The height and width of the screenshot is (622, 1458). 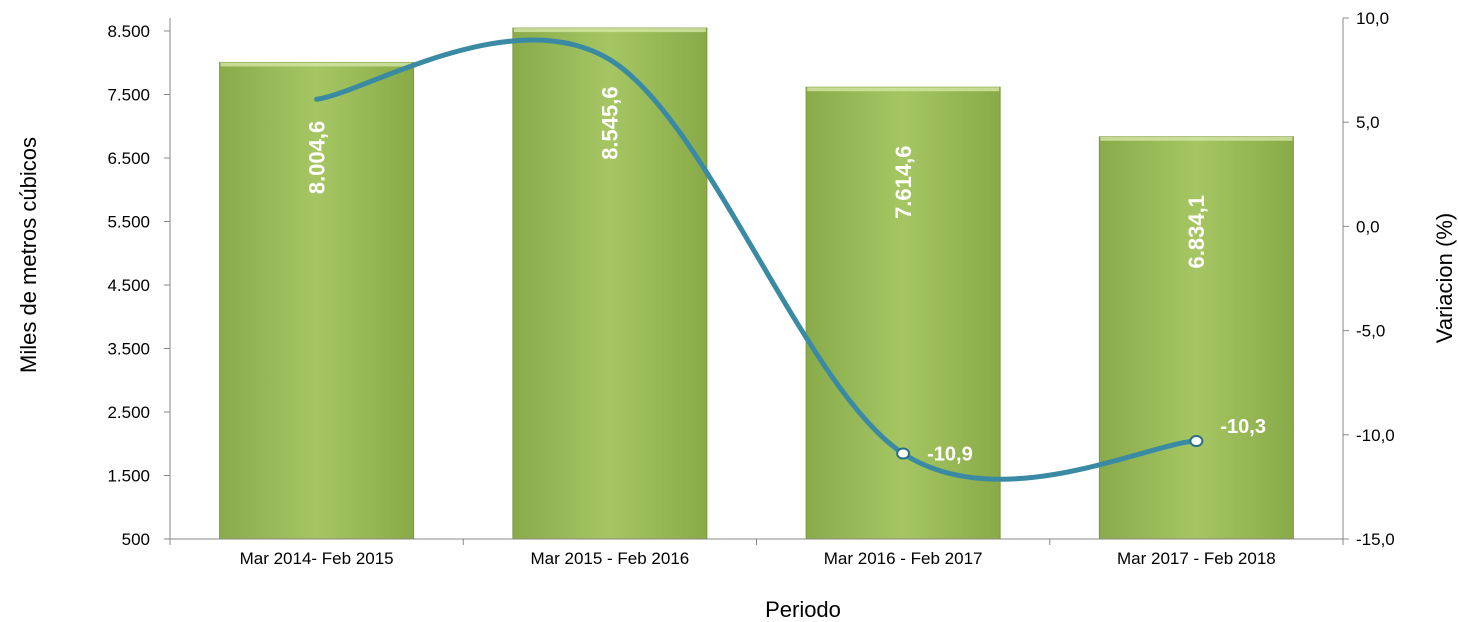 I want to click on y-tick-label: 8.500, so click(x=128, y=31).